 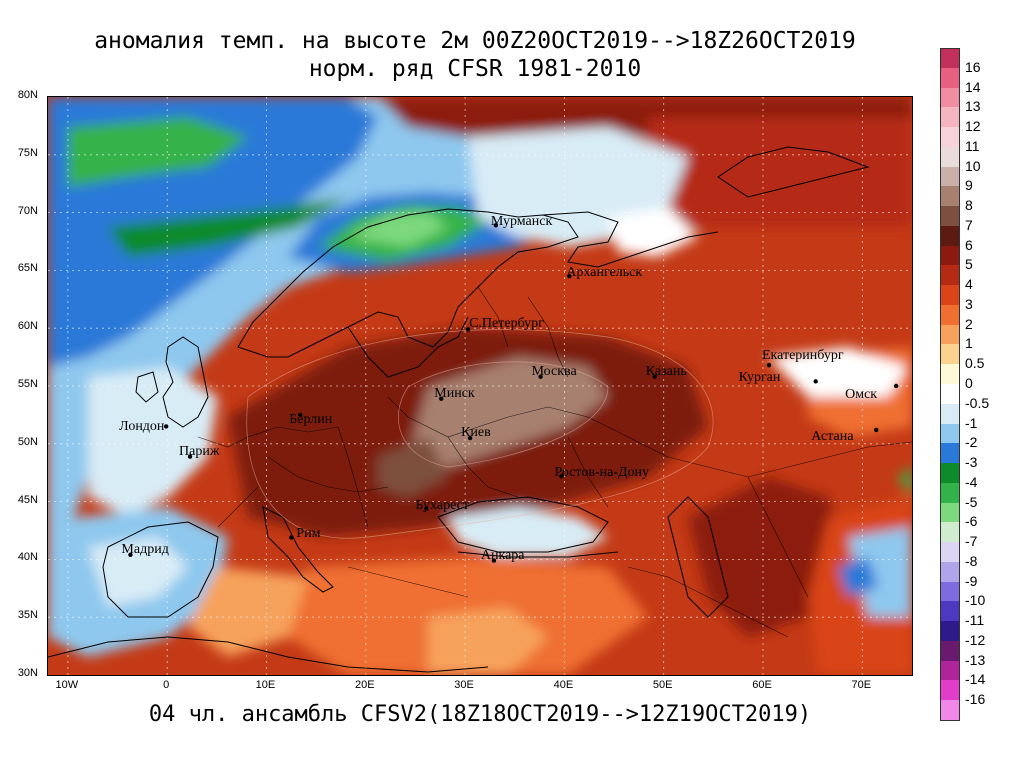 I want to click on city-label: Мурманск, so click(x=521, y=222).